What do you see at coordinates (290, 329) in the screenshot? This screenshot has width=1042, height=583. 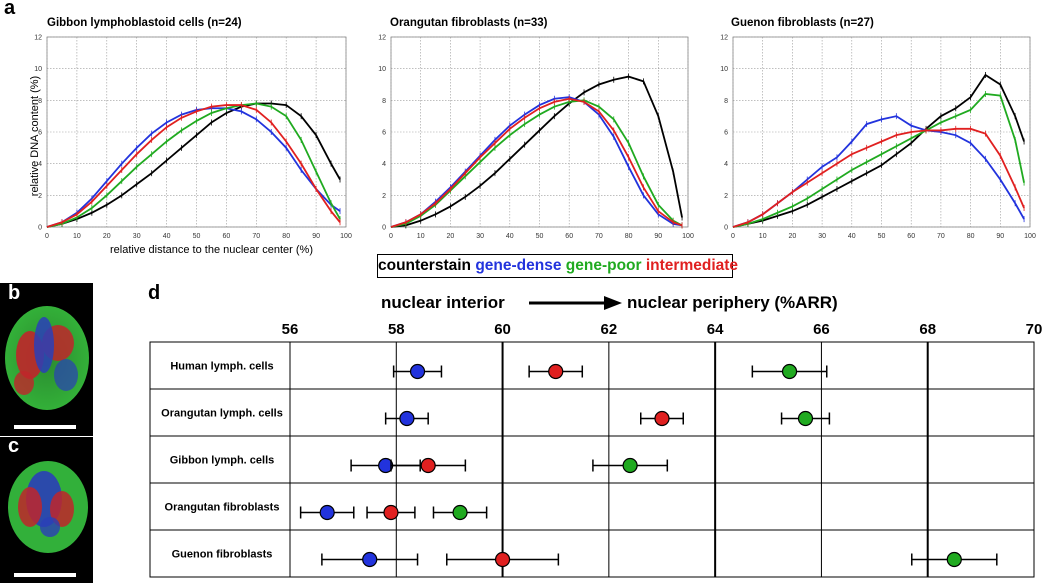 I see `x-tick-label: 56` at bounding box center [290, 329].